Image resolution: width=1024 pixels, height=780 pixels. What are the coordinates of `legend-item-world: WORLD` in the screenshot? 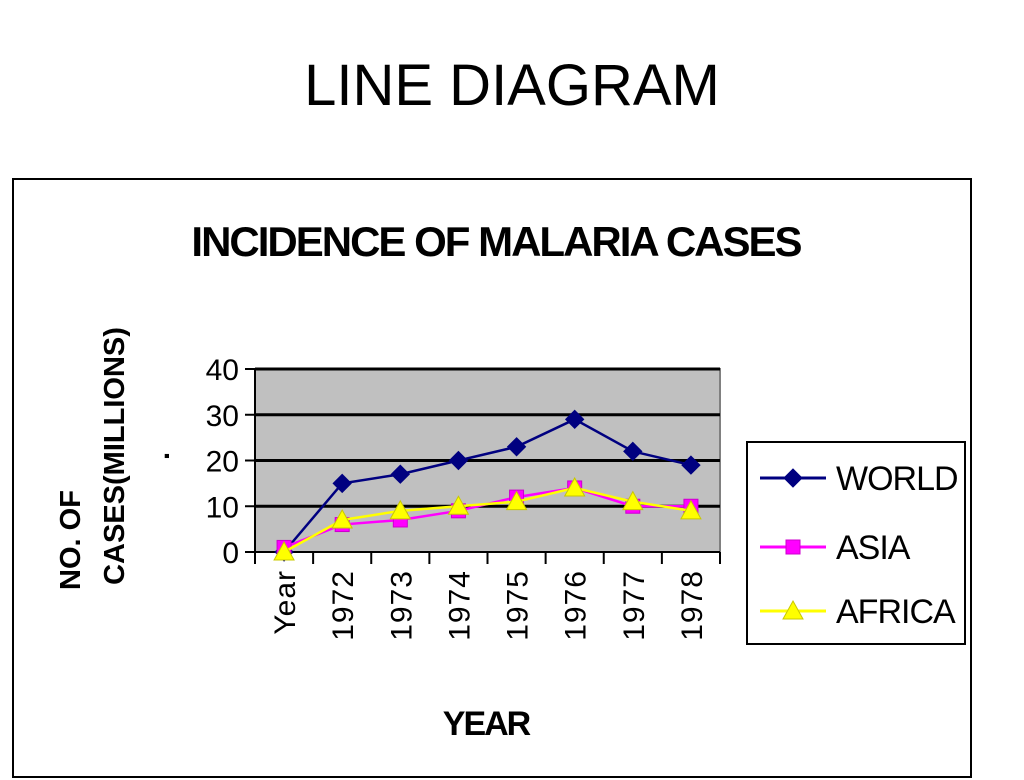 It's located at (859, 479).